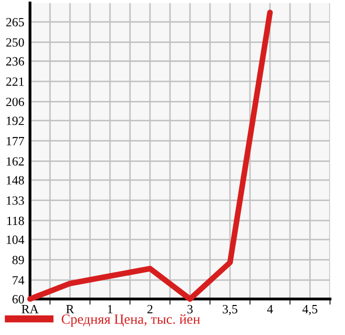 The width and height of the screenshot is (345, 335). Describe the element at coordinates (15, 240) in the screenshot. I see `y-tick-label: 104` at that location.